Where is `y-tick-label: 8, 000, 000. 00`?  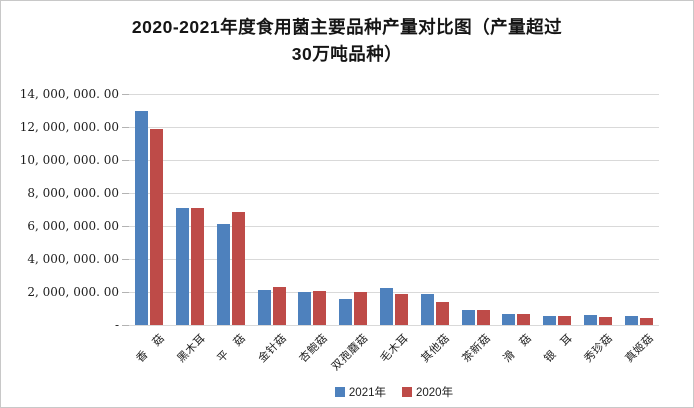
y-tick-label: 8, 000, 000. 00 is located at coordinates (73, 193).